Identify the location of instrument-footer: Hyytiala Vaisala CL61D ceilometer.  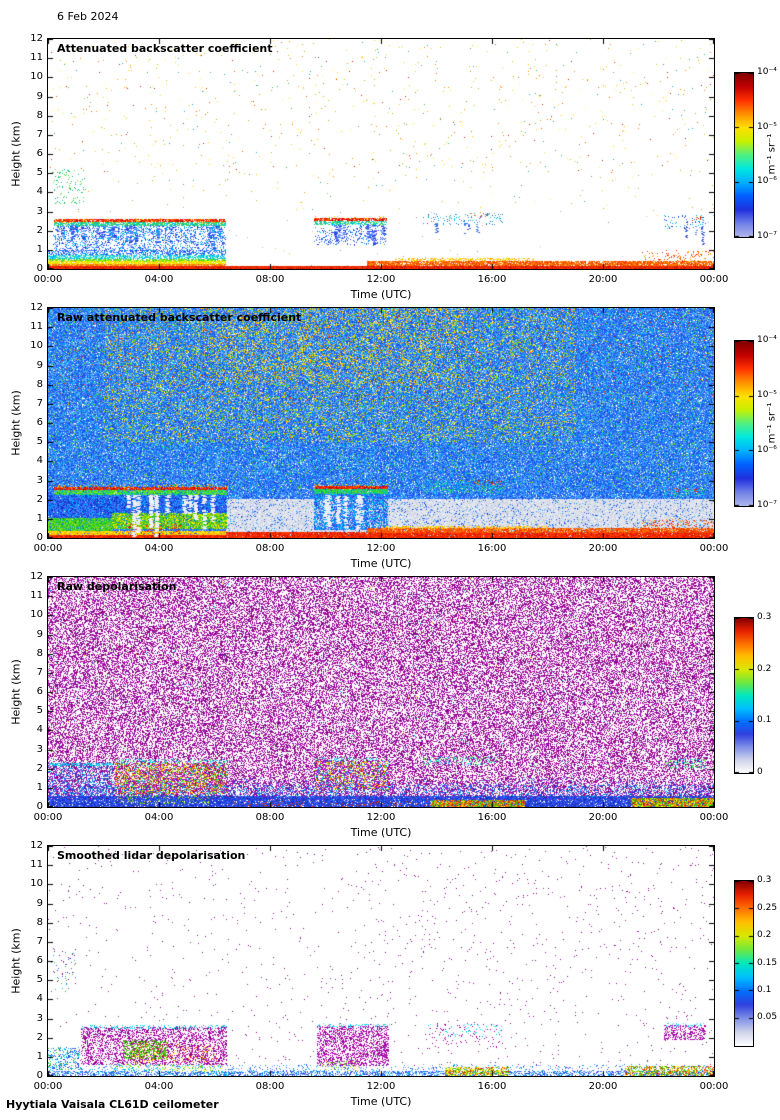
(112, 1104).